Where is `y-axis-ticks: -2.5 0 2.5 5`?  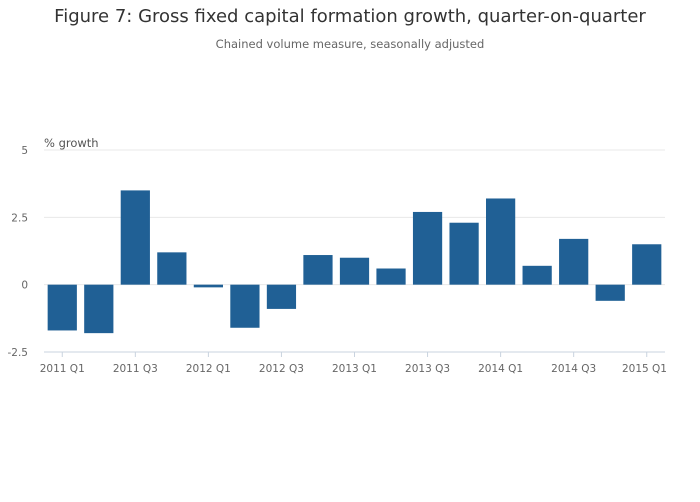
y-axis-ticks: -2.5 0 2.5 5 is located at coordinates (18, 252).